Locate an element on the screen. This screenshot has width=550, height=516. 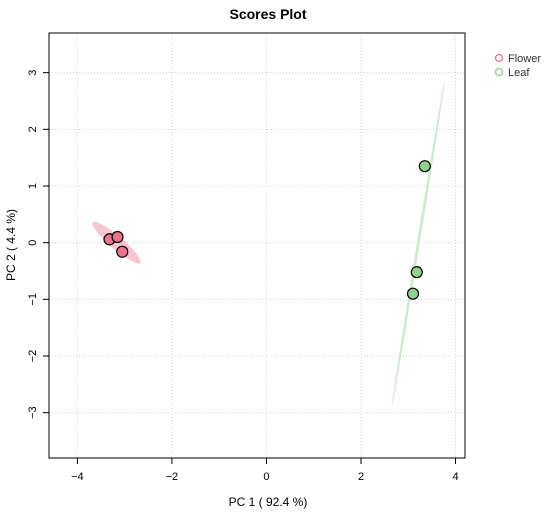
chart-title: Scores Plot is located at coordinates (267, 14).